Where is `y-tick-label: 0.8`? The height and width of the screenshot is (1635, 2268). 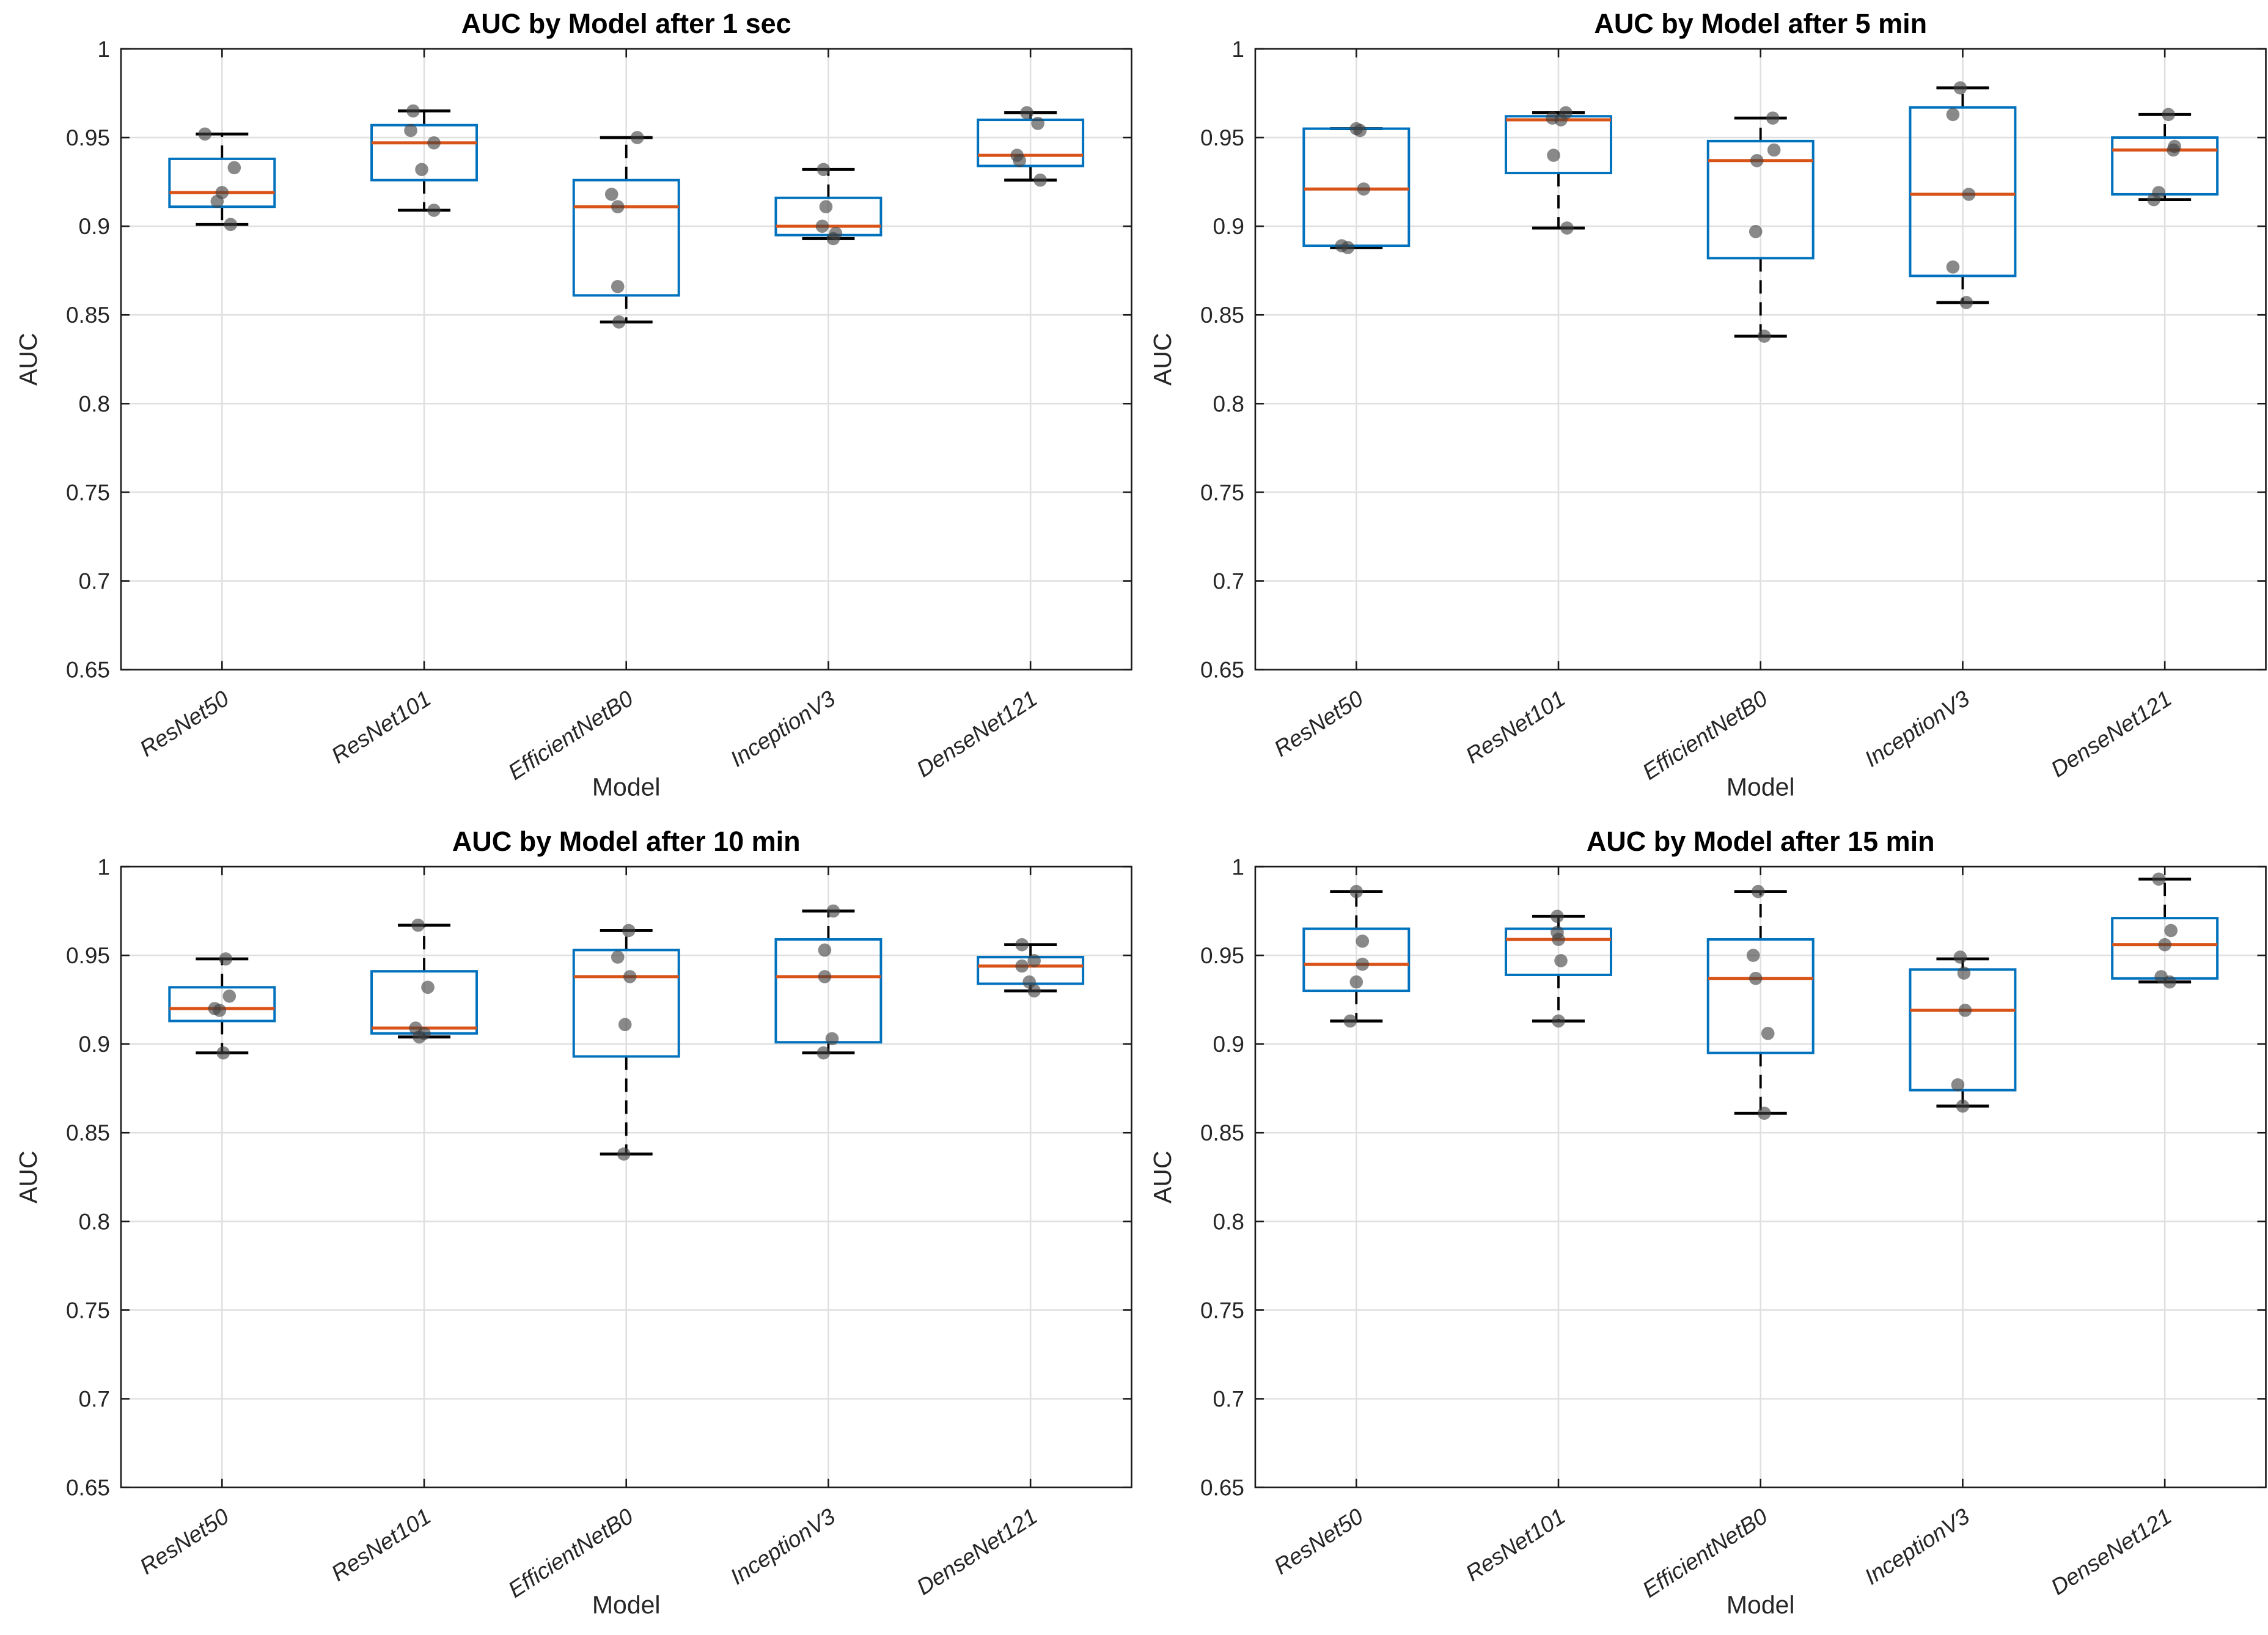 y-tick-label: 0.8 is located at coordinates (94, 404).